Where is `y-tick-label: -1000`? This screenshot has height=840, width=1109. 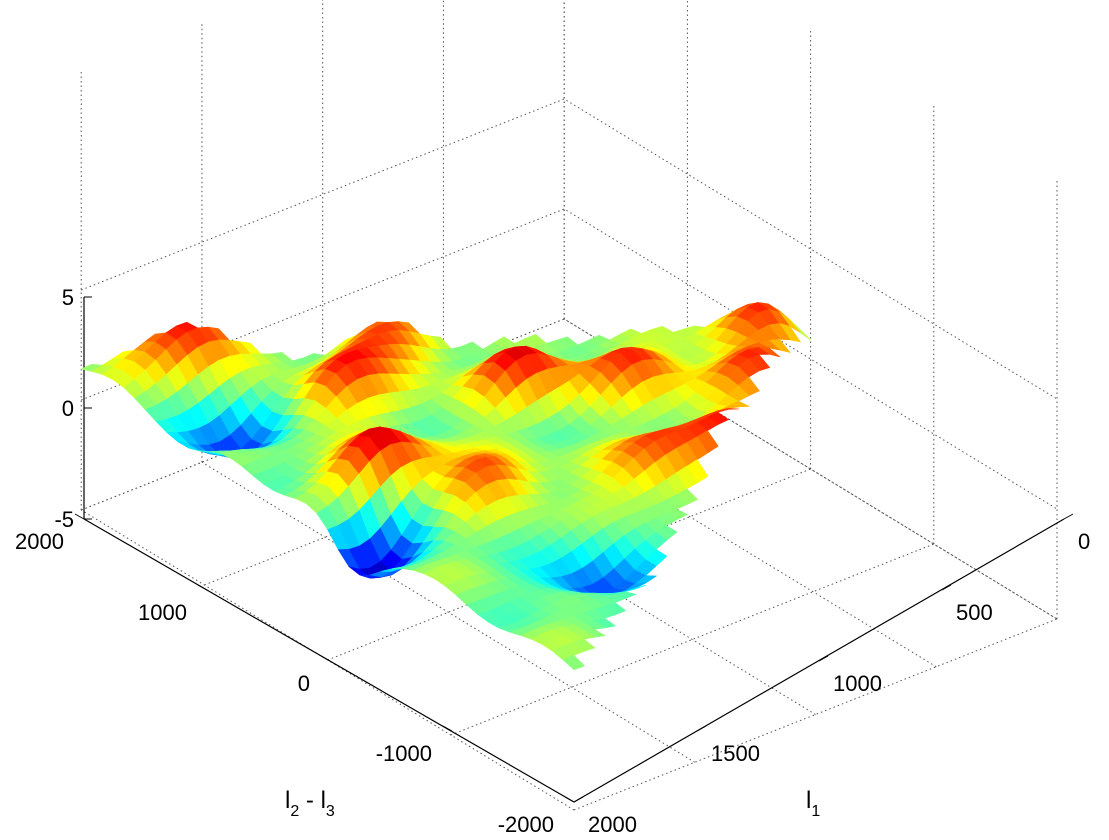 y-tick-label: -1000 is located at coordinates (404, 753).